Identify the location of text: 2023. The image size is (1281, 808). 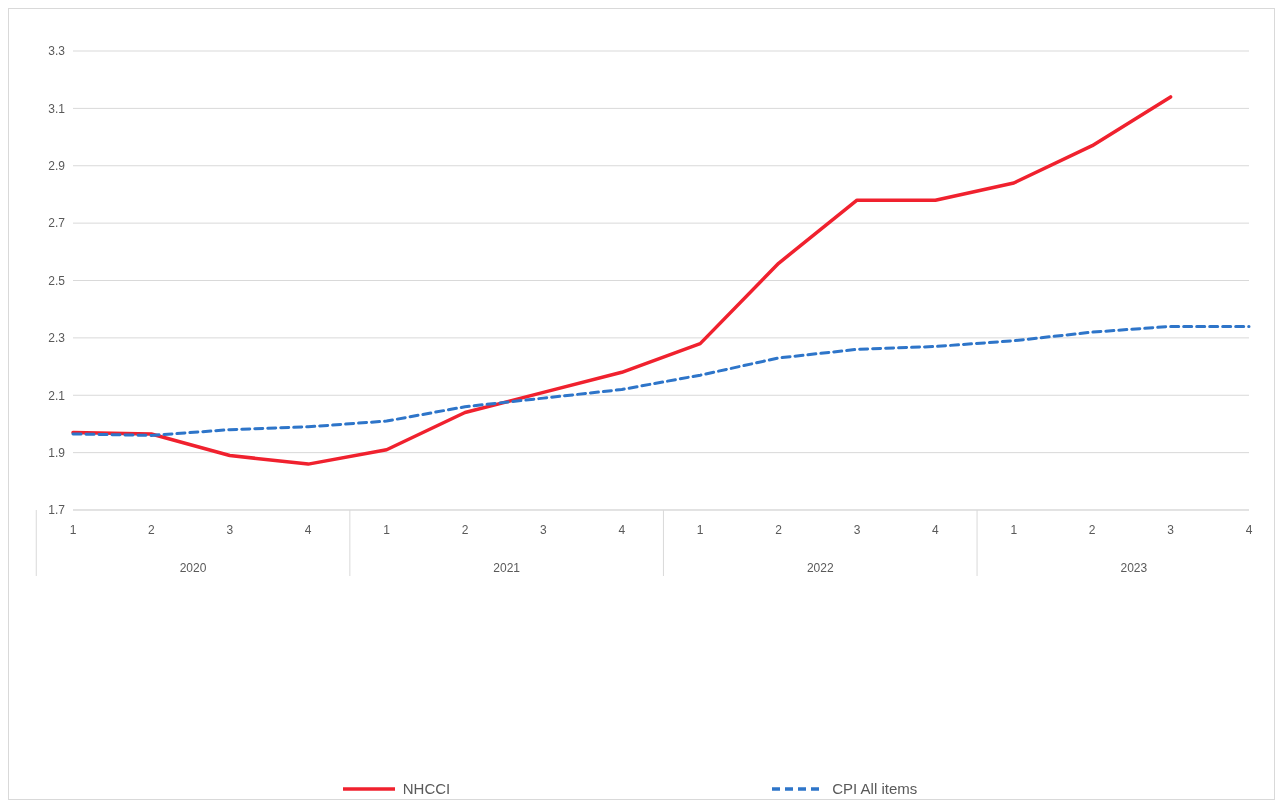
(1134, 568).